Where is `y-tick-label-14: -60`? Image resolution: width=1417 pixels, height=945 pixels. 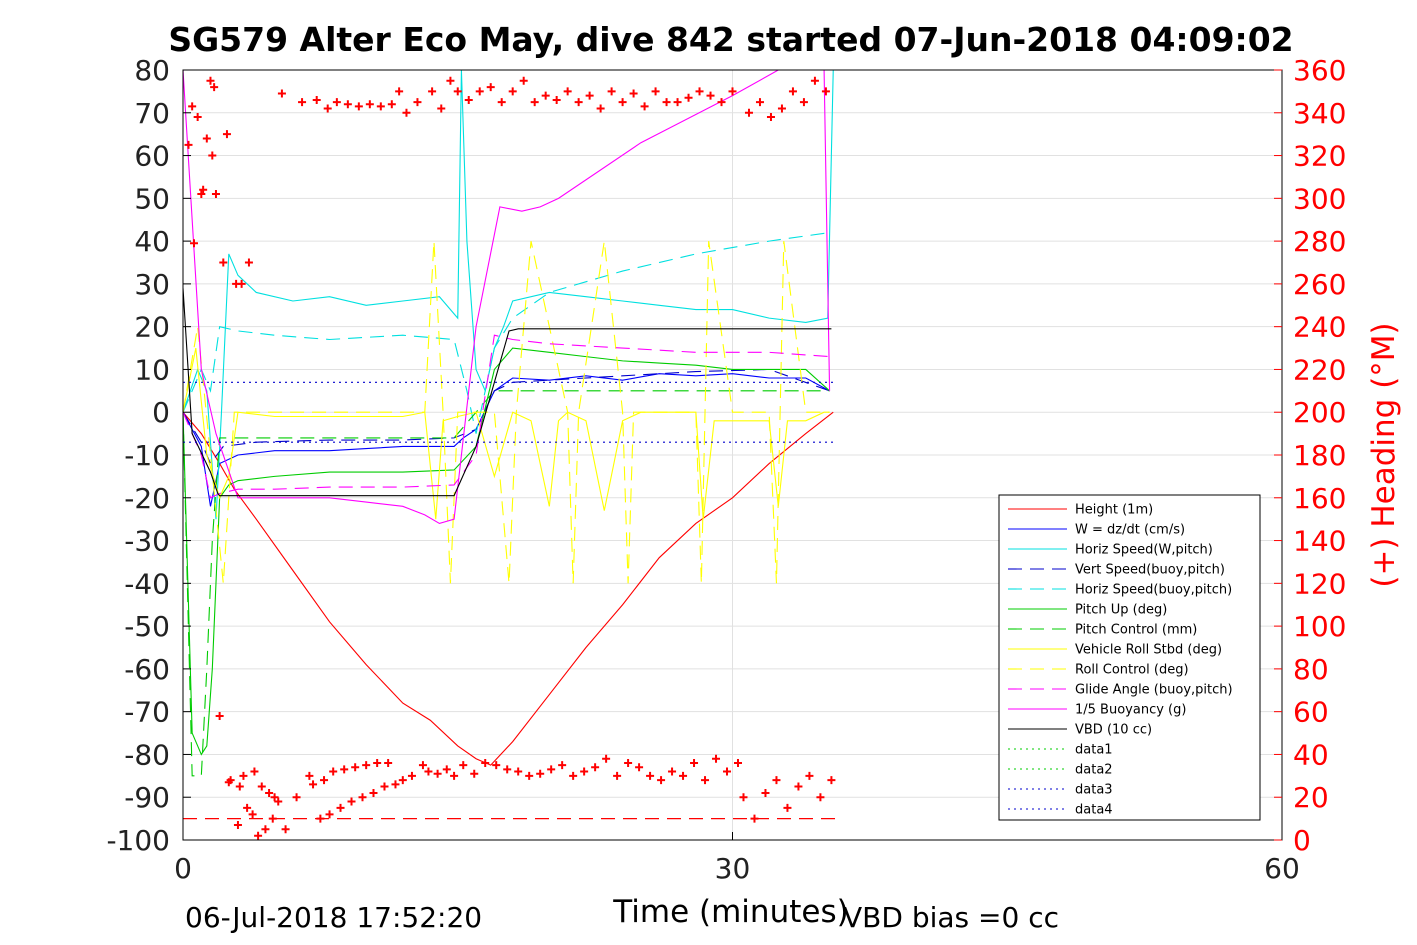 y-tick-label-14: -60 is located at coordinates (147, 669).